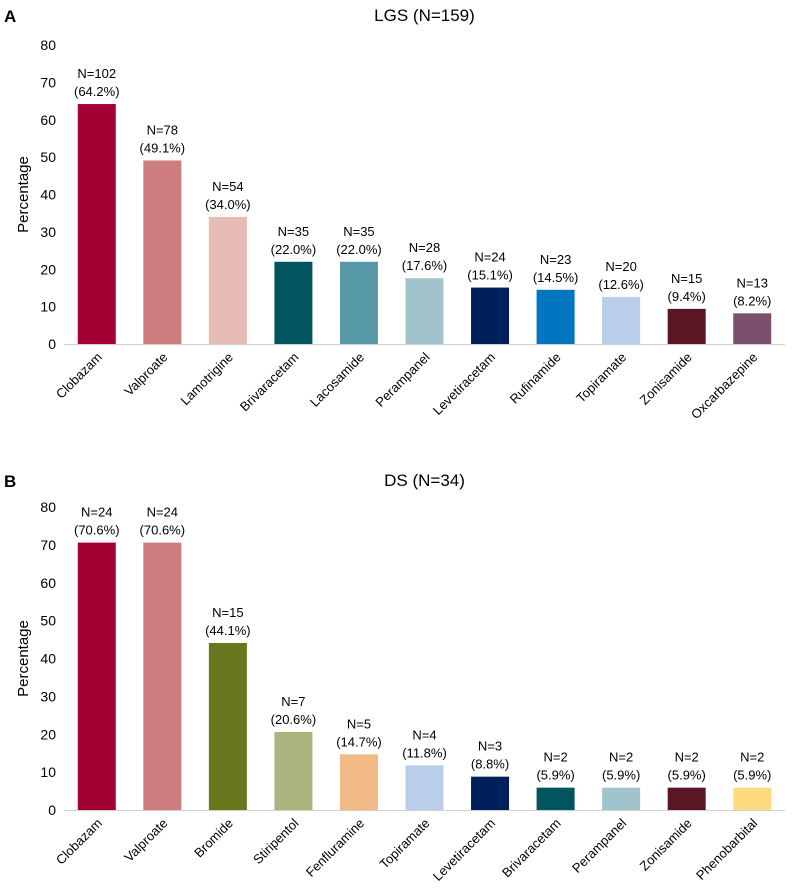  I want to click on data-label-percent: (44.1%), so click(228, 630).